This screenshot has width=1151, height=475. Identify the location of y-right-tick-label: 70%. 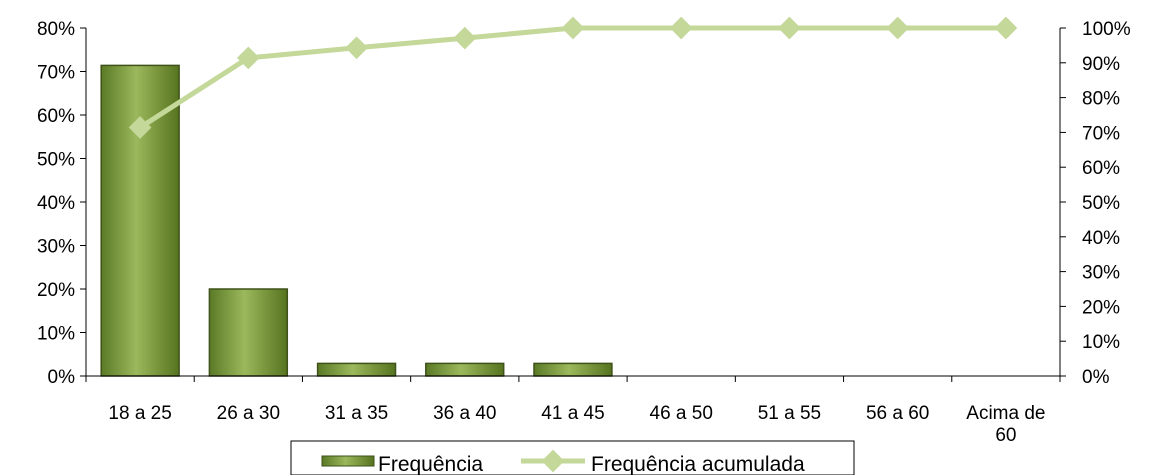
(1101, 133).